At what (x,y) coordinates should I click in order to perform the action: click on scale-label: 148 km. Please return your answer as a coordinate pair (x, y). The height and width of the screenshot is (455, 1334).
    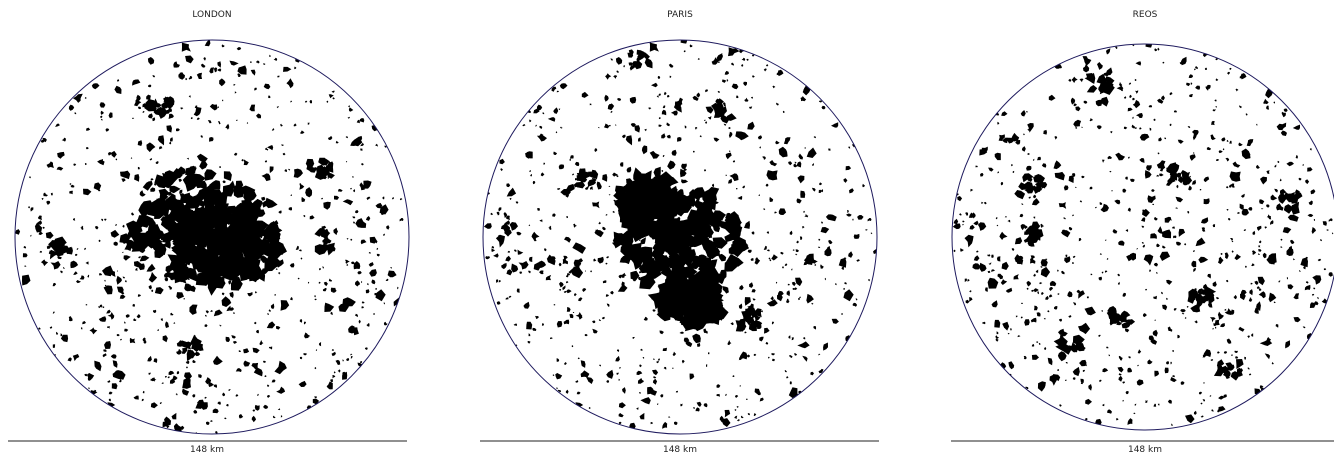
    Looking at the image, I should click on (1145, 450).